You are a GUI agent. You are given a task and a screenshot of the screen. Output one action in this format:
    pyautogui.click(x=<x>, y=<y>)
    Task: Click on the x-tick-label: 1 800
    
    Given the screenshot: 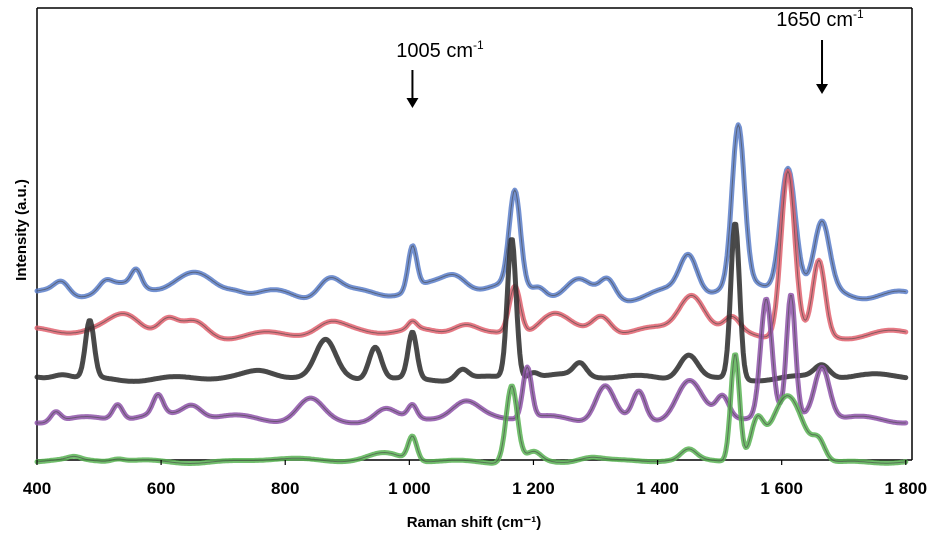 What is the action you would take?
    pyautogui.click(x=906, y=488)
    